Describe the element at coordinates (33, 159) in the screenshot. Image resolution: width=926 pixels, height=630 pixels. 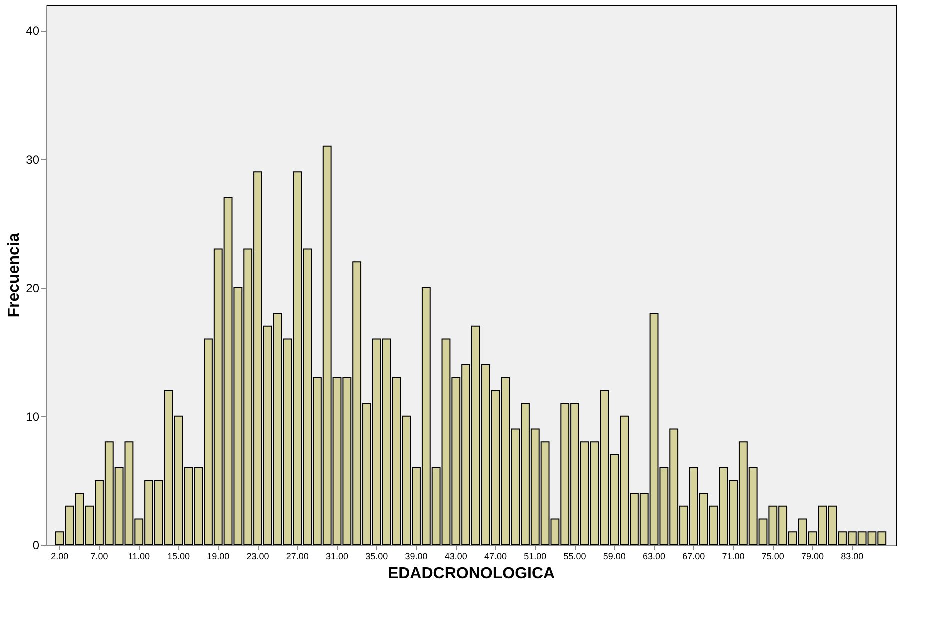
I see `y-tick-label: 30` at that location.